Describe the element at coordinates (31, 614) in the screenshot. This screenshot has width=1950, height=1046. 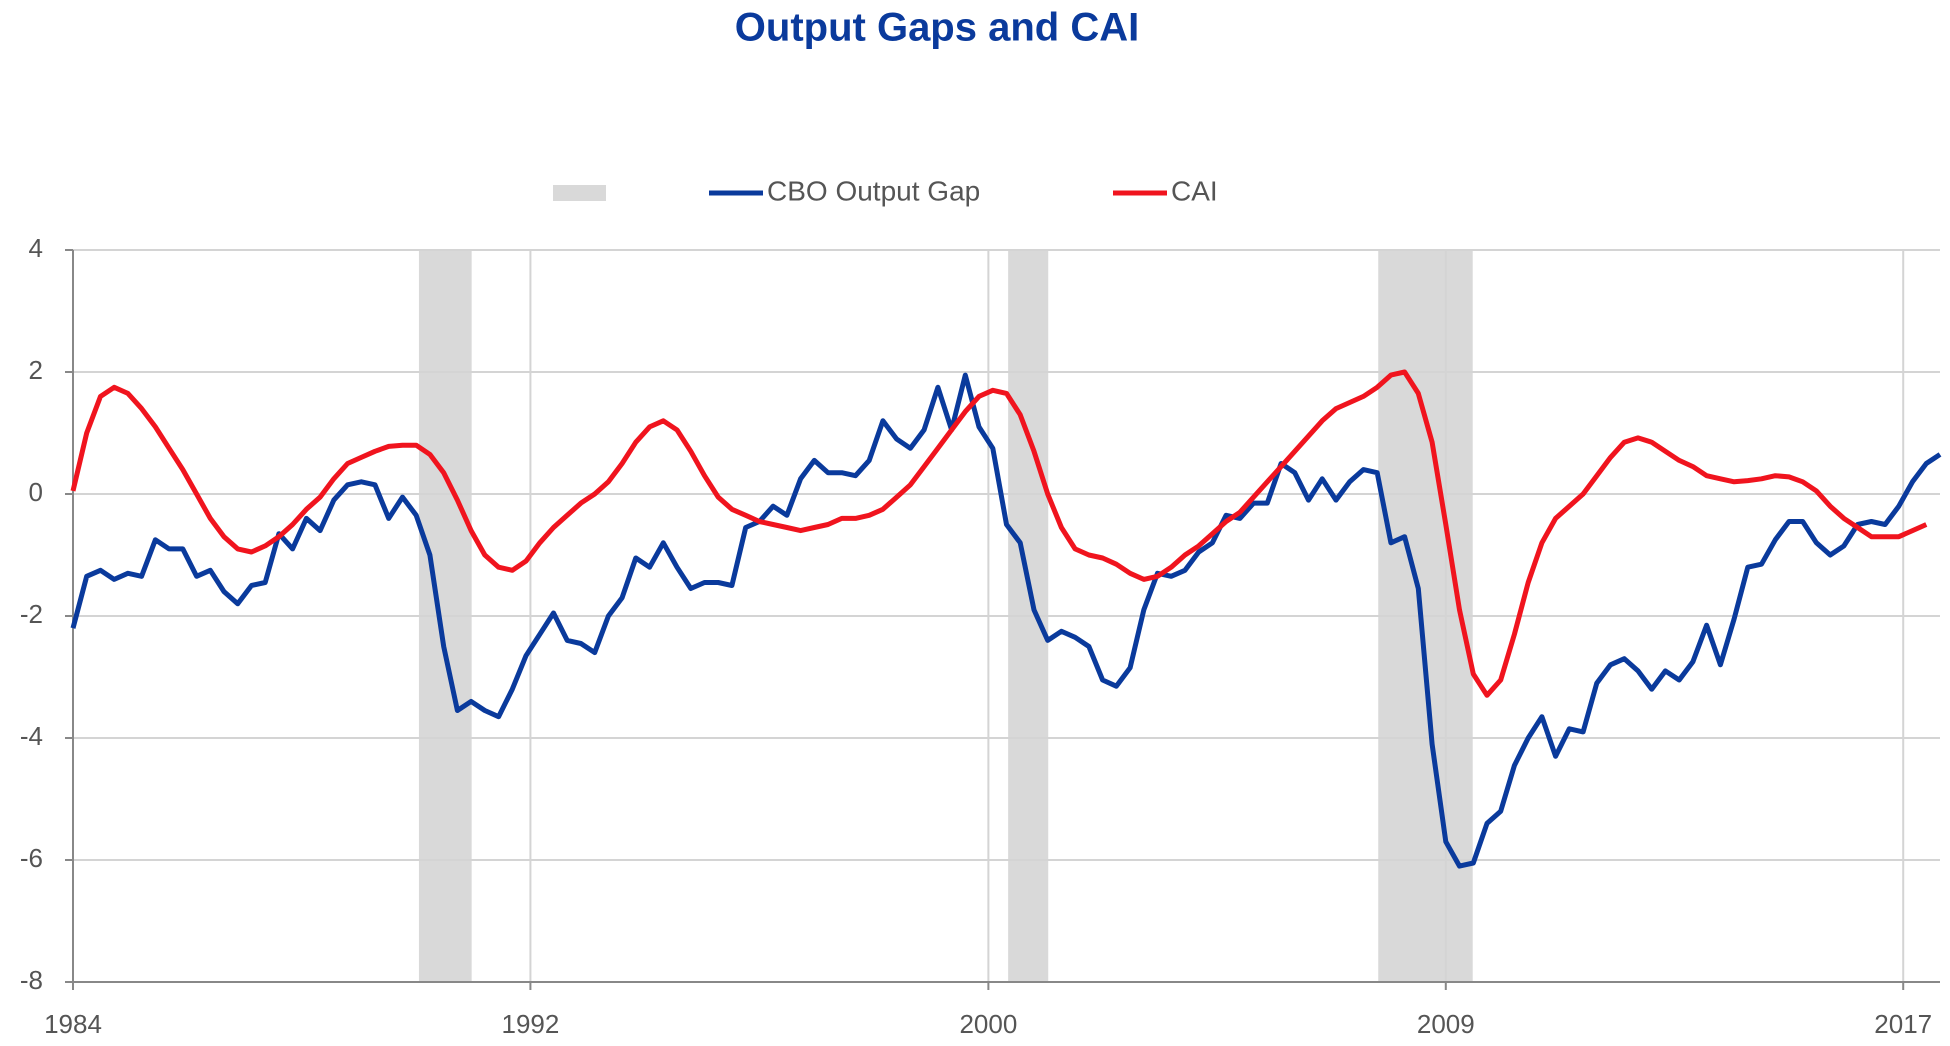
I see `y-tick-label: -2` at that location.